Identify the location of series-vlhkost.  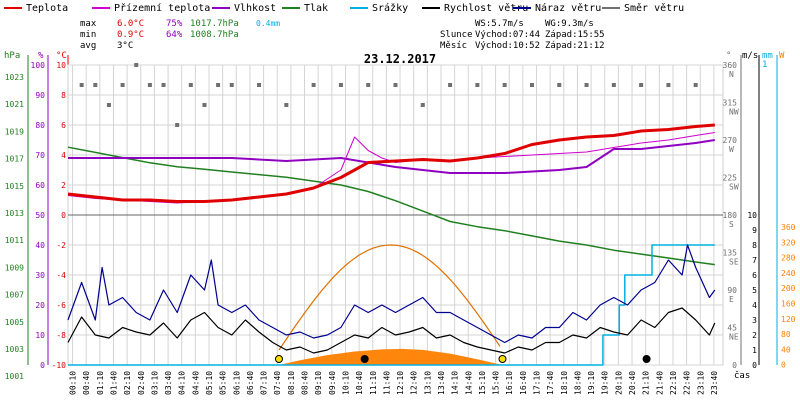
(391, 156).